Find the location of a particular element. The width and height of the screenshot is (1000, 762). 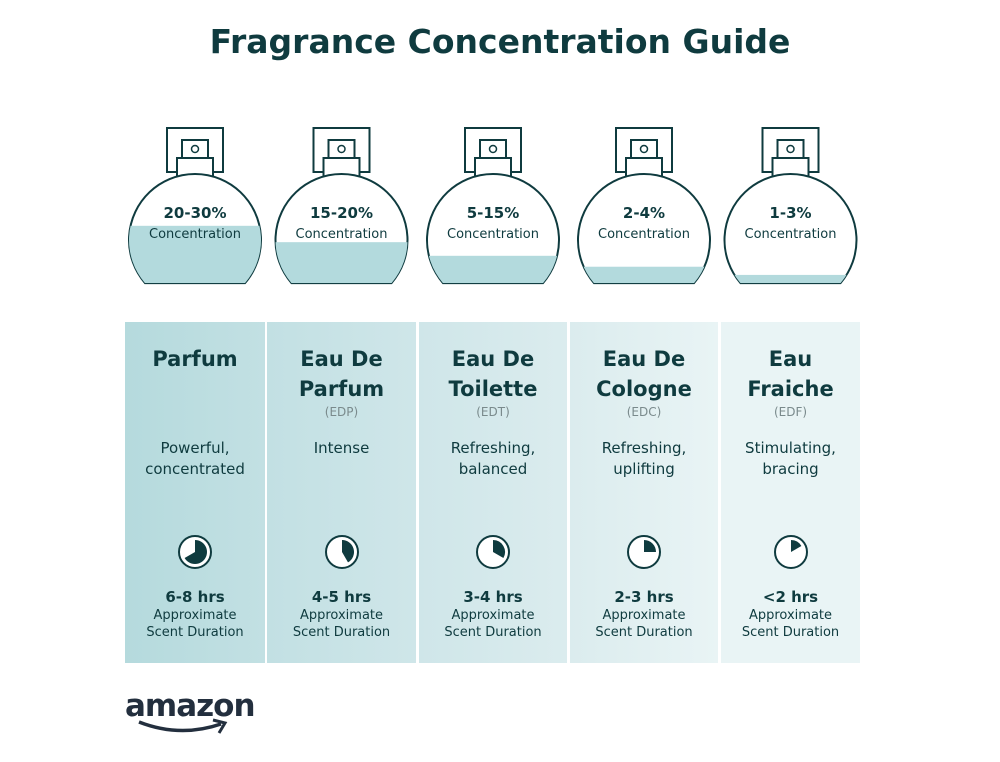

scent-duration: 6-8 hrs is located at coordinates (195, 597).